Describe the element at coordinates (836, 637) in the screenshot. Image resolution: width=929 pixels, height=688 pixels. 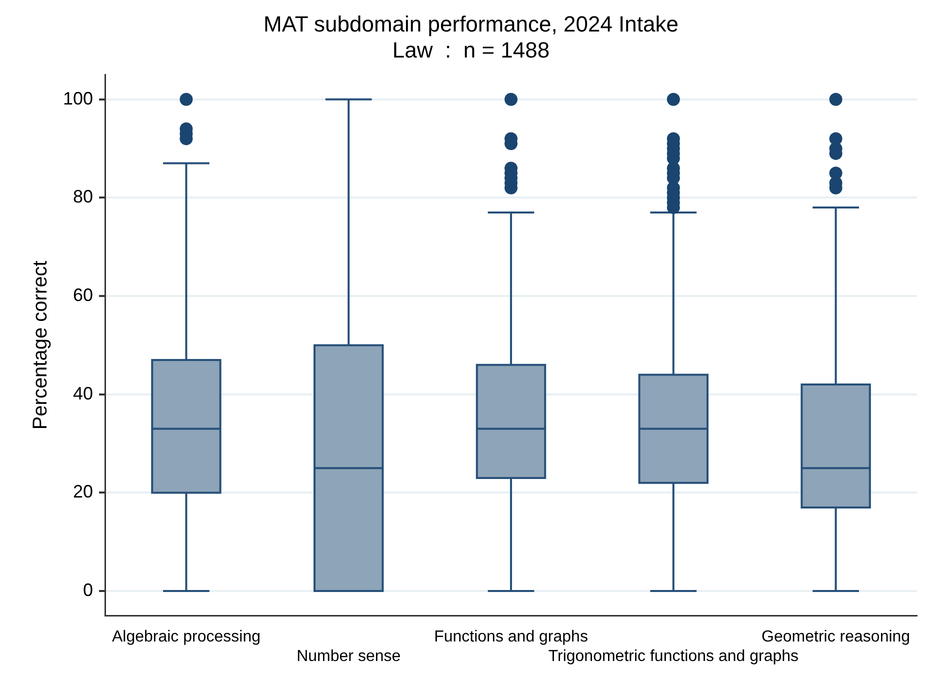
I see `x-tick-label: Geometric reasoning` at that location.